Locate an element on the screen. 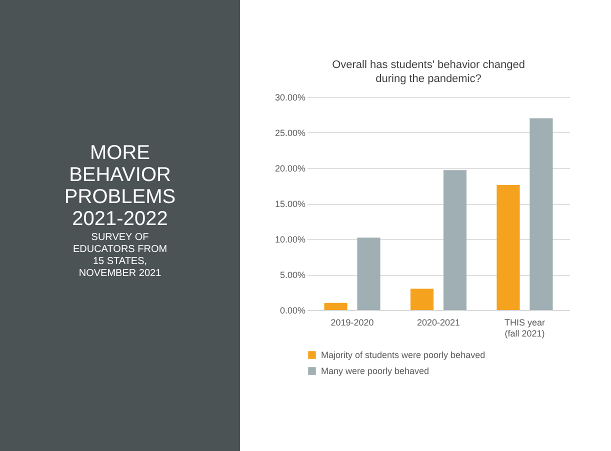 This screenshot has height=451, width=611. x-tick-label: 2019-2020 is located at coordinates (352, 323).